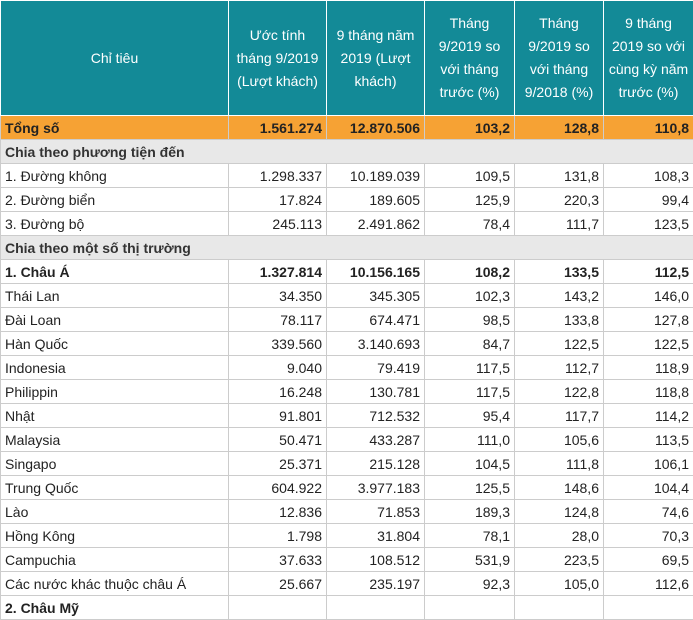 The height and width of the screenshot is (620, 693). What do you see at coordinates (559, 584) in the screenshot?
I see `table-cell: 105,0` at bounding box center [559, 584].